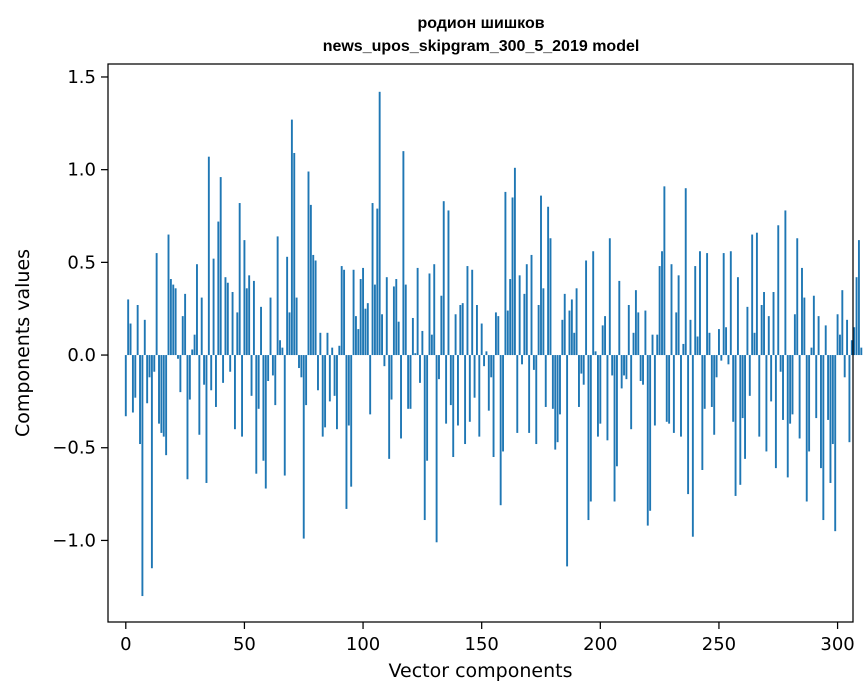 Image resolution: width=867 pixels, height=696 pixels. What do you see at coordinates (363, 644) in the screenshot?
I see `x-tick-label: 100` at bounding box center [363, 644].